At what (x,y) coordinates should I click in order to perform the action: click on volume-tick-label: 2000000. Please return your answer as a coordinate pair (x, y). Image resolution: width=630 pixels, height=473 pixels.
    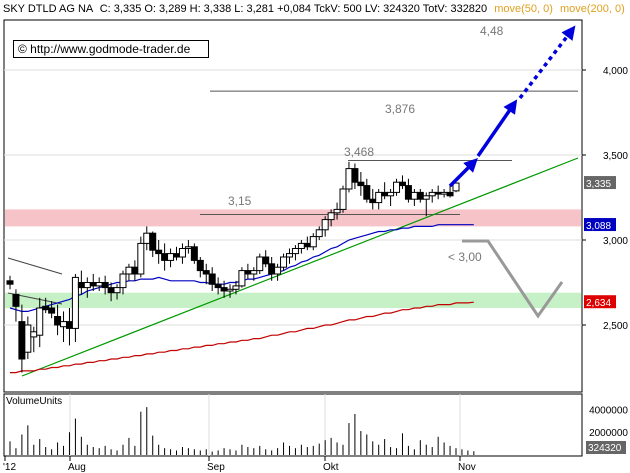
    Looking at the image, I should click on (608, 433).